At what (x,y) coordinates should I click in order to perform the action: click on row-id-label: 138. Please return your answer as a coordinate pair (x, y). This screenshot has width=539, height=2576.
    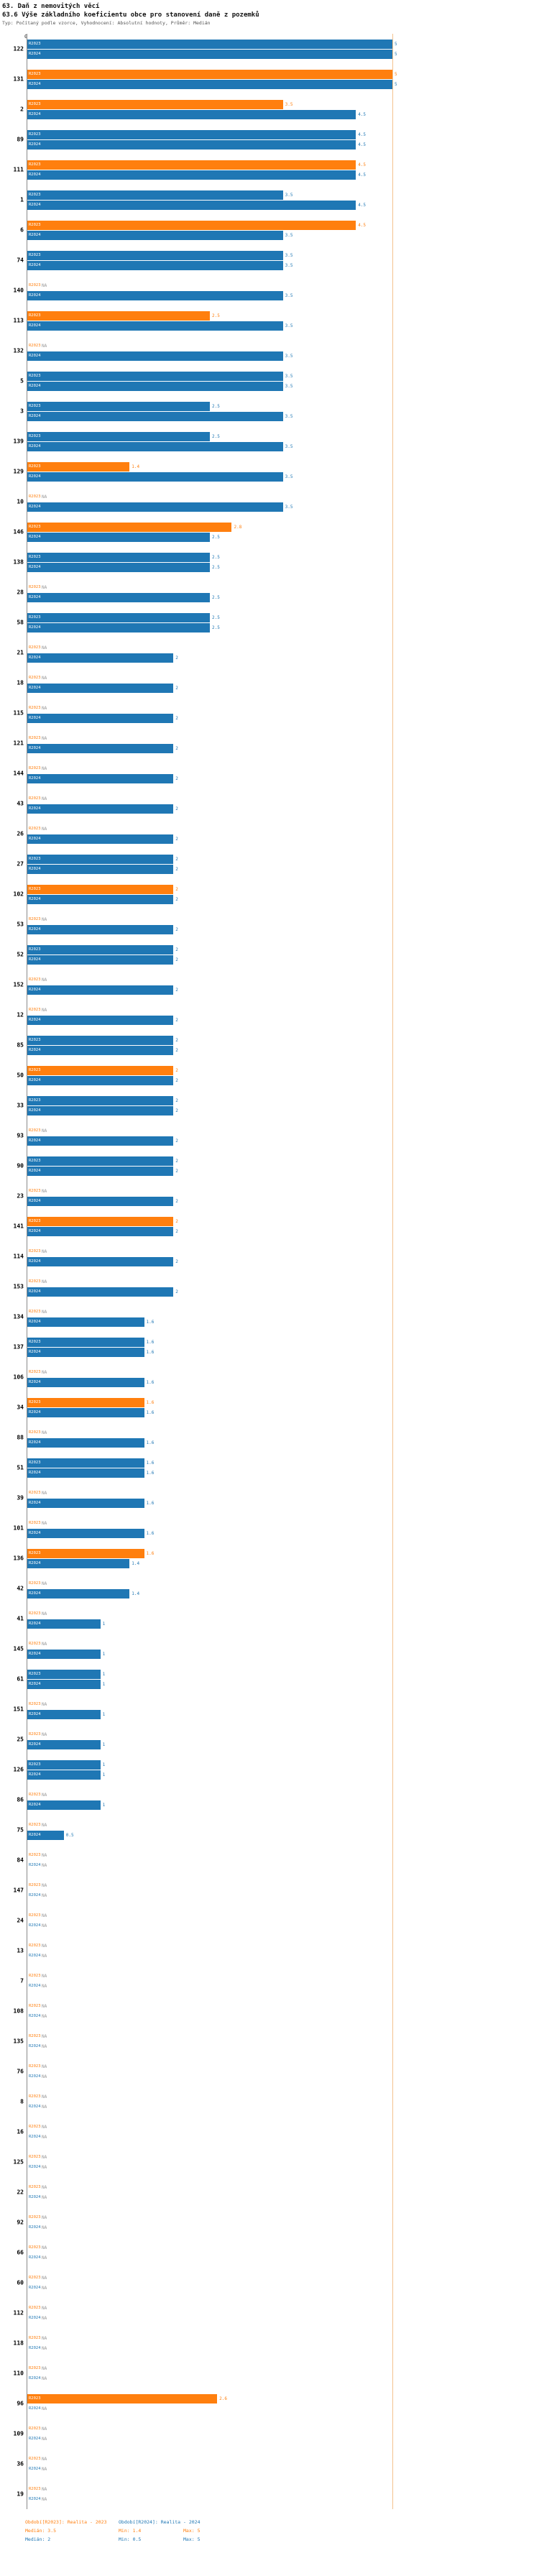
    Looking at the image, I should click on (18, 562).